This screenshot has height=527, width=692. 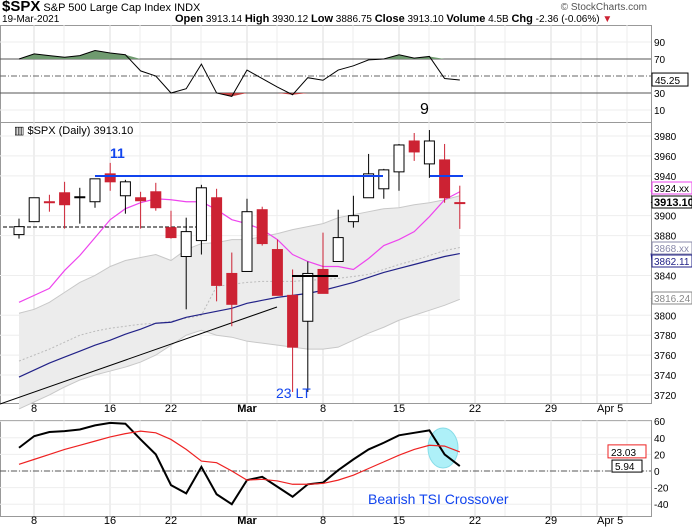 I want to click on price-tag-label: 3924.xx, so click(x=671, y=189).